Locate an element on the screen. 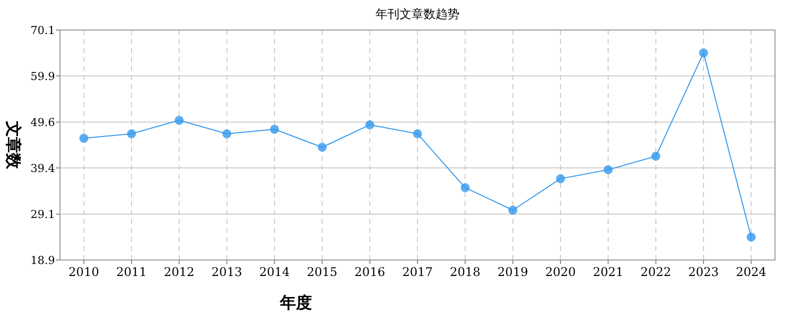 Image resolution: width=790 pixels, height=330 pixels. x-tick-label: 2012 is located at coordinates (179, 272).